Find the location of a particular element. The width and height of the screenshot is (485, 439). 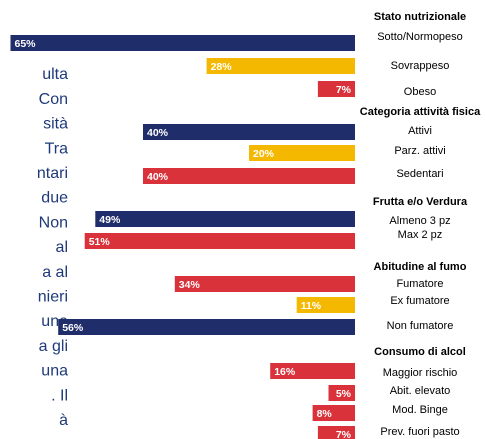

category-label: Ex fumatore is located at coordinates (419, 301).